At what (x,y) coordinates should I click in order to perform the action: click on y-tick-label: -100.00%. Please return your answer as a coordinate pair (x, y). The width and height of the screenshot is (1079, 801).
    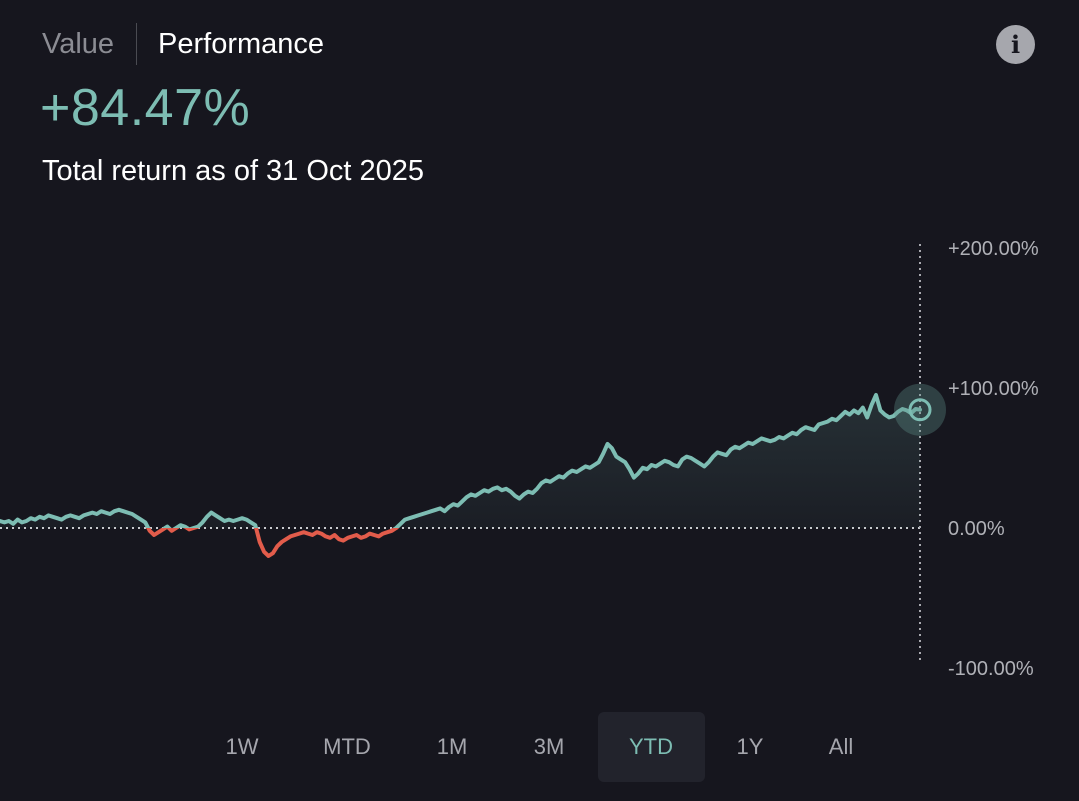
    Looking at the image, I should click on (991, 669).